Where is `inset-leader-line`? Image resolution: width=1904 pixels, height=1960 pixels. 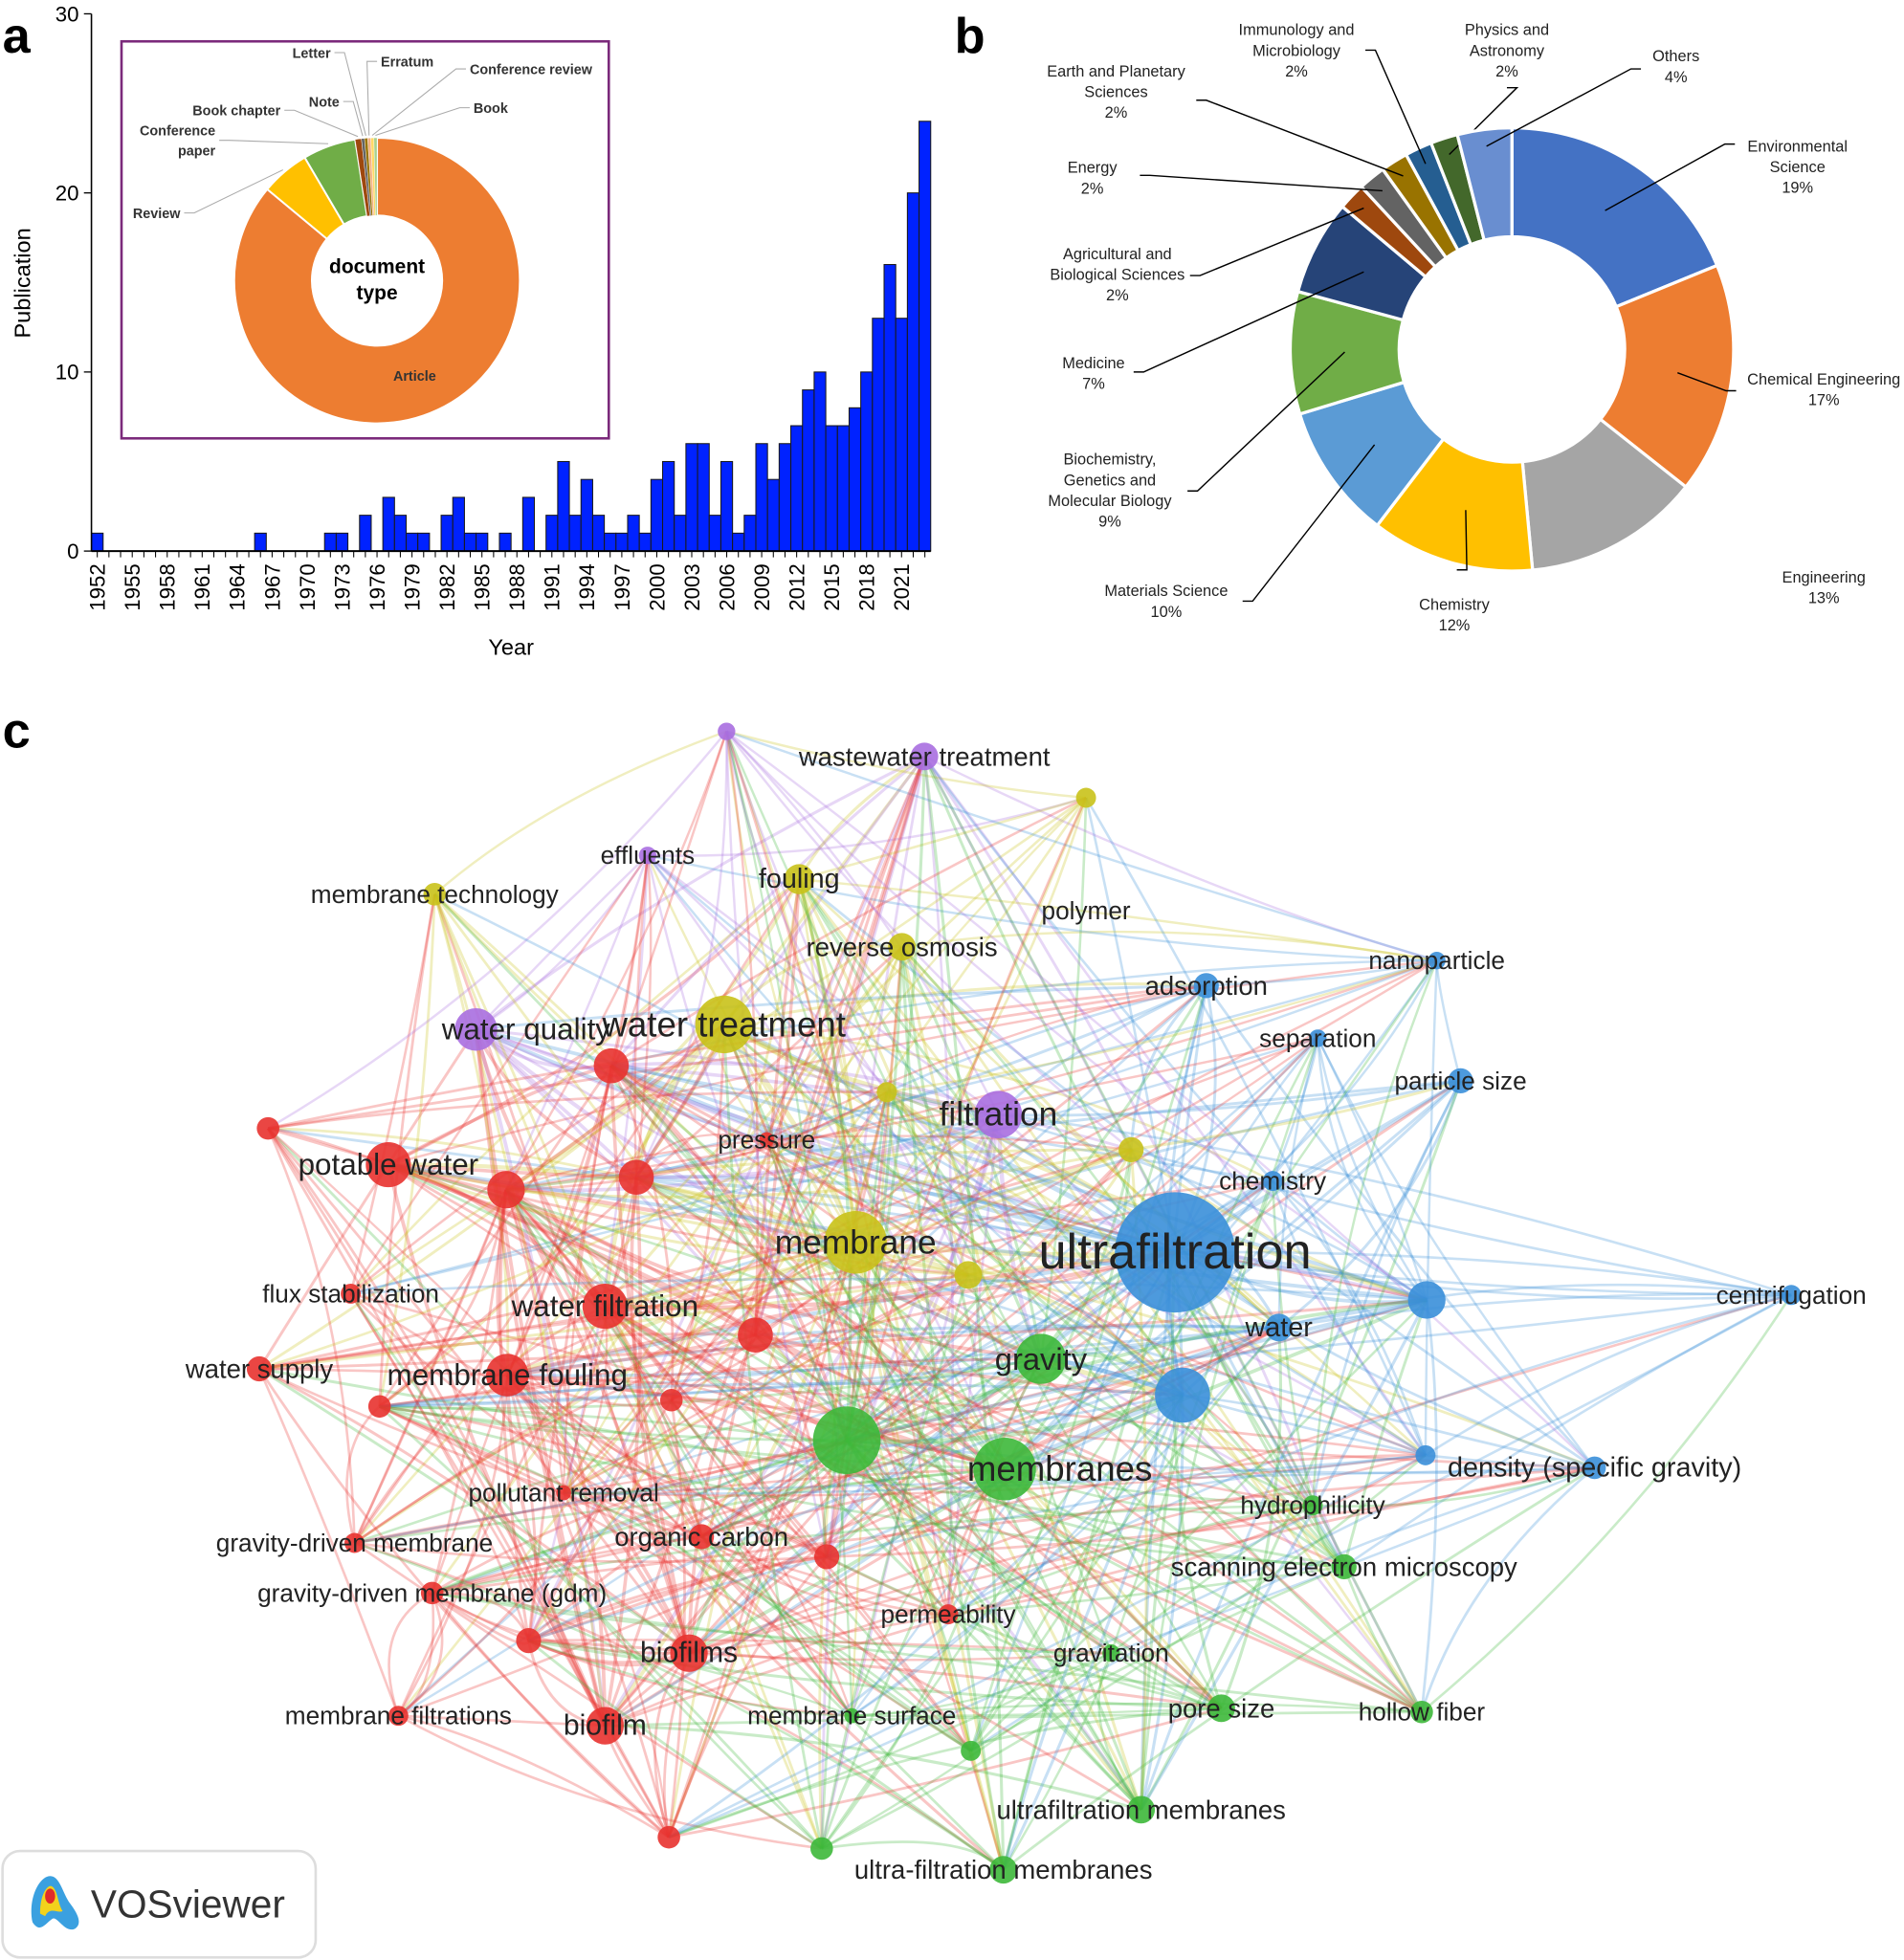 inset-leader-line is located at coordinates (233, 191).